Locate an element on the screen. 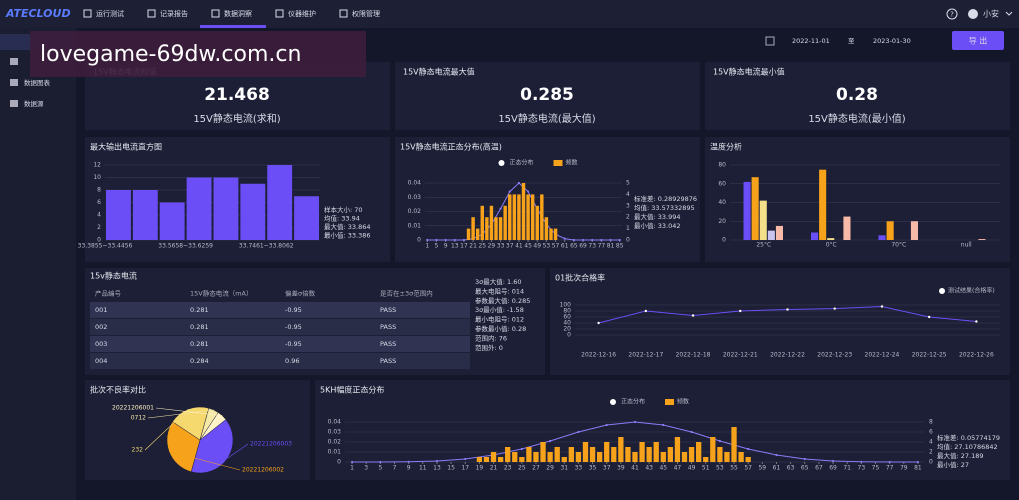 The width and height of the screenshot is (1019, 500). nav-item: 记录报告 is located at coordinates (174, 13).